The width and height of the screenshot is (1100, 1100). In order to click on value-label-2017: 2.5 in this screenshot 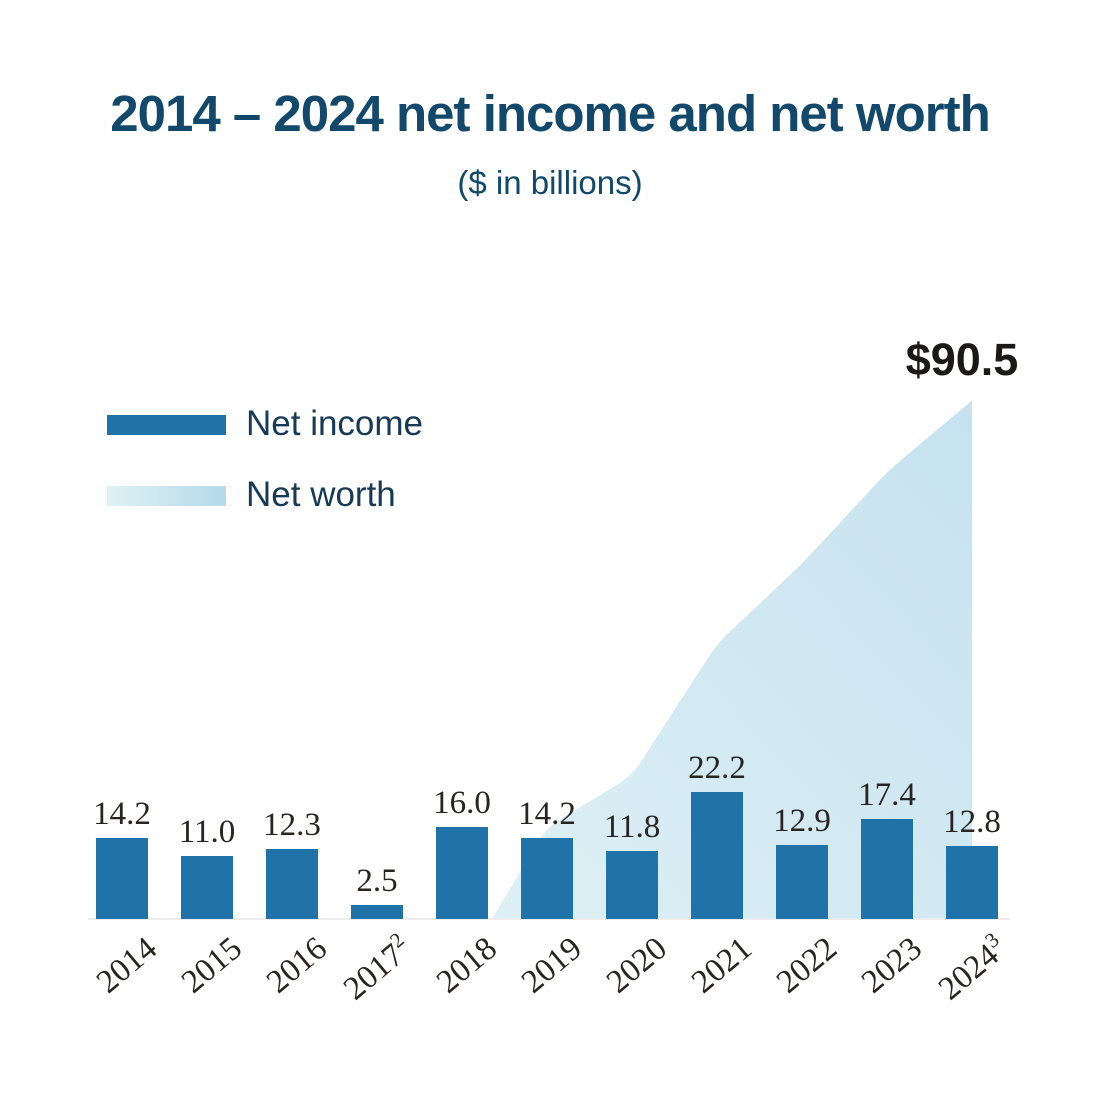, I will do `click(377, 880)`.